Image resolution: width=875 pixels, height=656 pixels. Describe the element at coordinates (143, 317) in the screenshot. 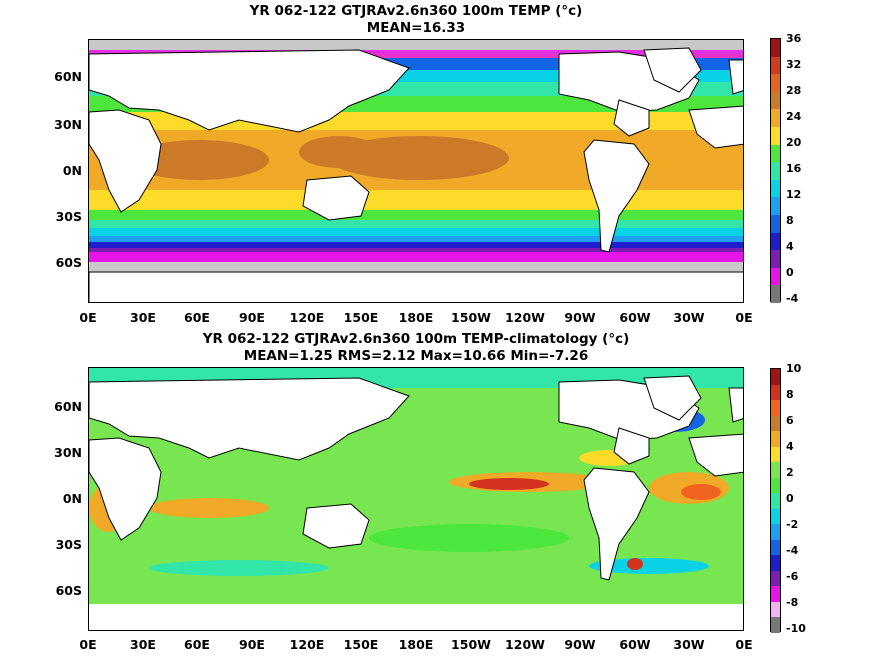

I see `panel1-lon-label: 30E` at that location.